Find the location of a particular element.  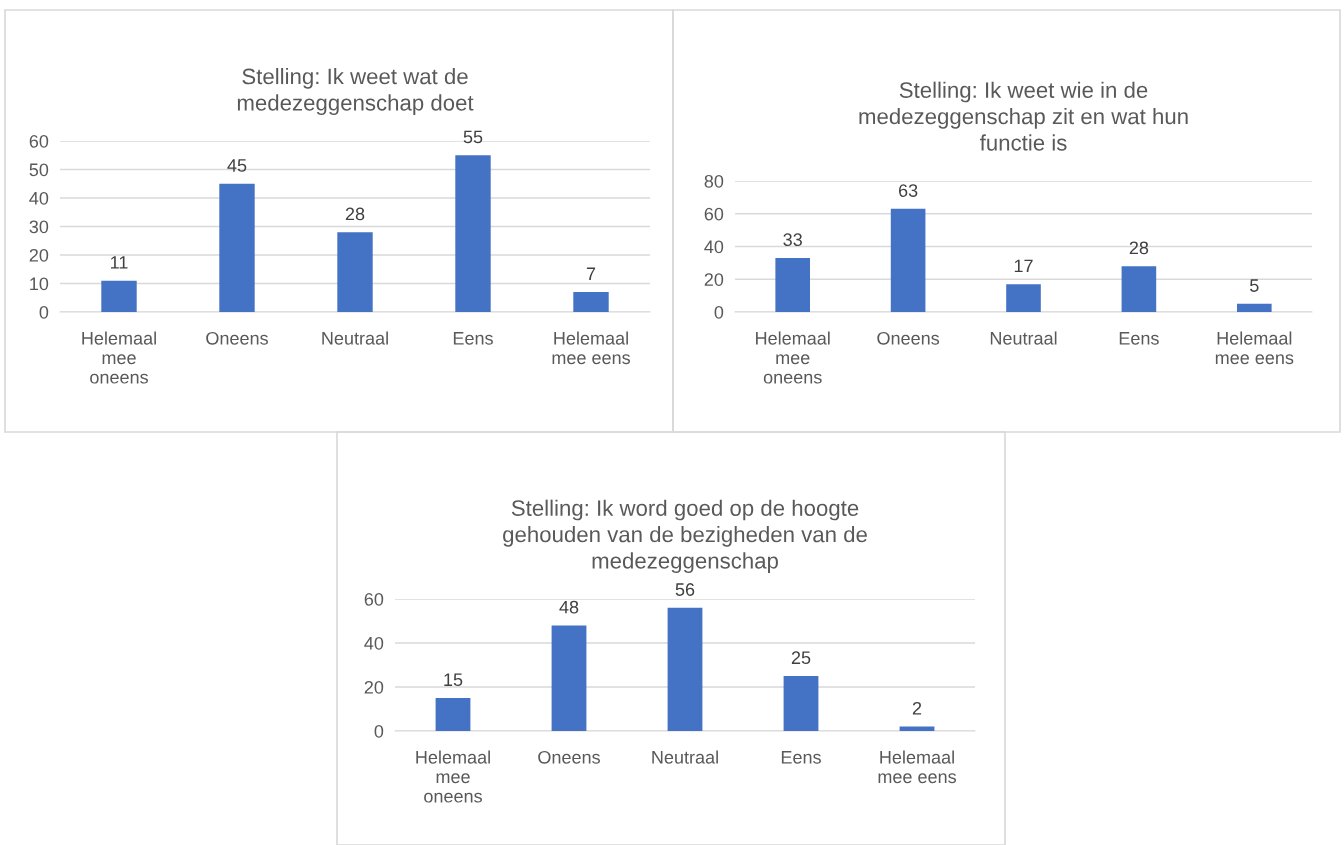

y-tick-label: 30 is located at coordinates (39, 227).